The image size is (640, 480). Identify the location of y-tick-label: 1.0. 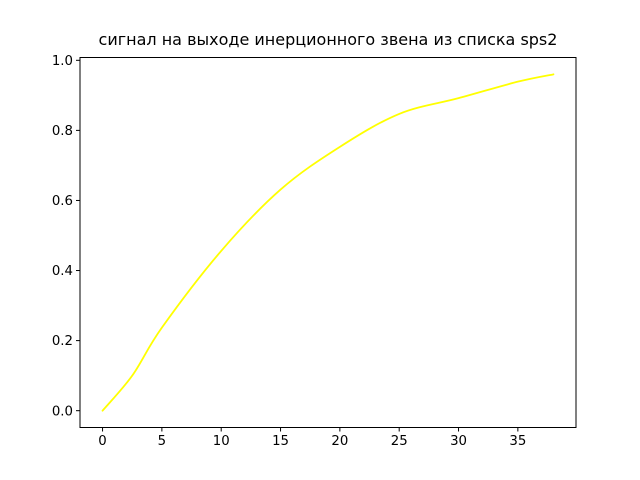
(62, 61).